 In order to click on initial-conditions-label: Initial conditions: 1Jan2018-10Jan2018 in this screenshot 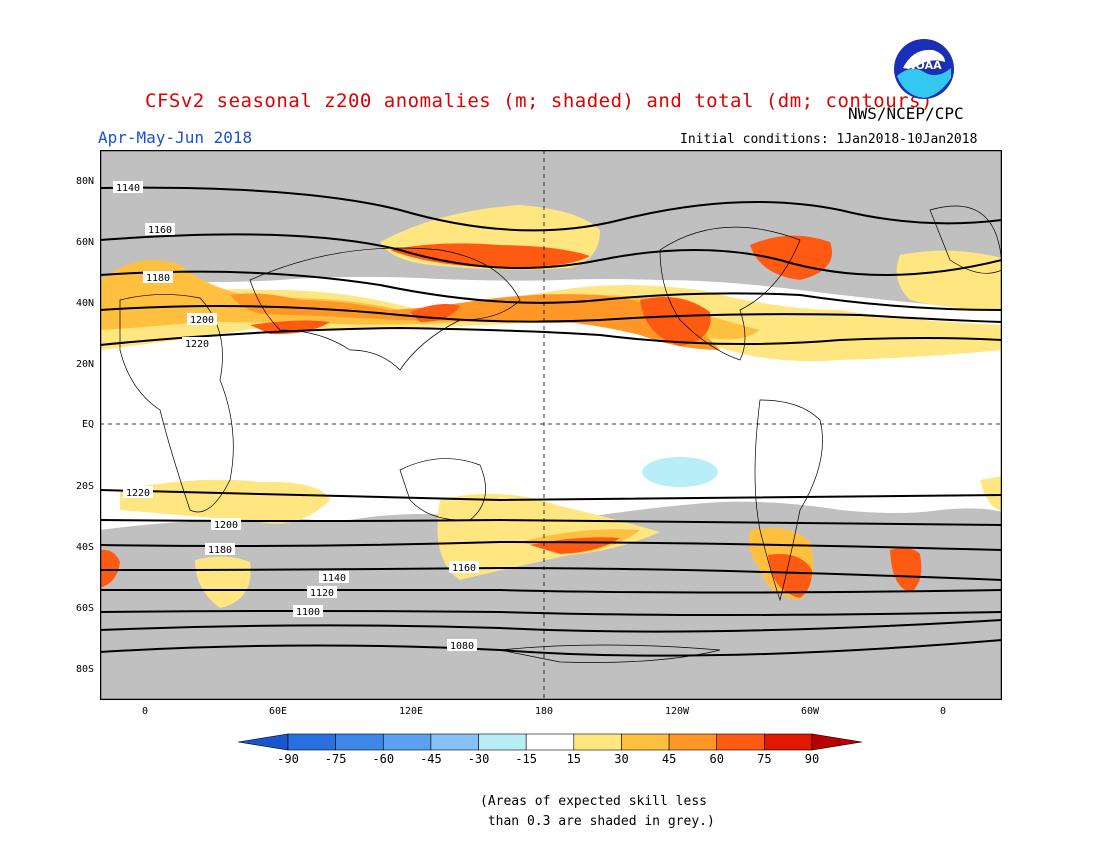, I will do `click(829, 139)`.